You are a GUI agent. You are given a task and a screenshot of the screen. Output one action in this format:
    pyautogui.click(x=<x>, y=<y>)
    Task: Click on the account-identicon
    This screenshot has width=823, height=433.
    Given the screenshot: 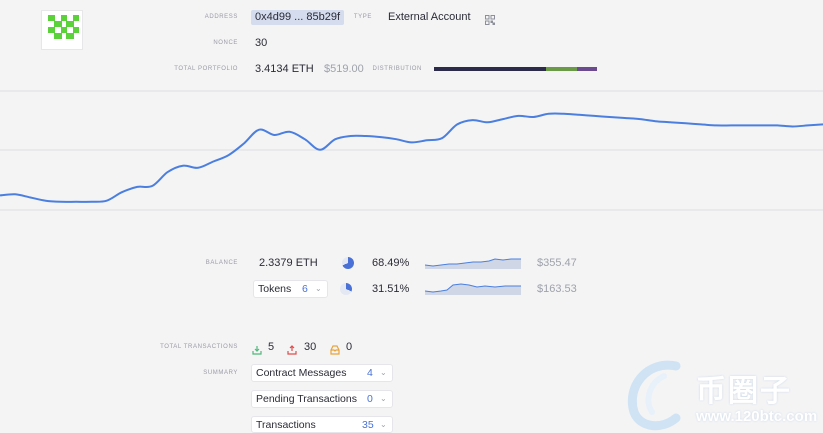 What is the action you would take?
    pyautogui.click(x=62, y=30)
    